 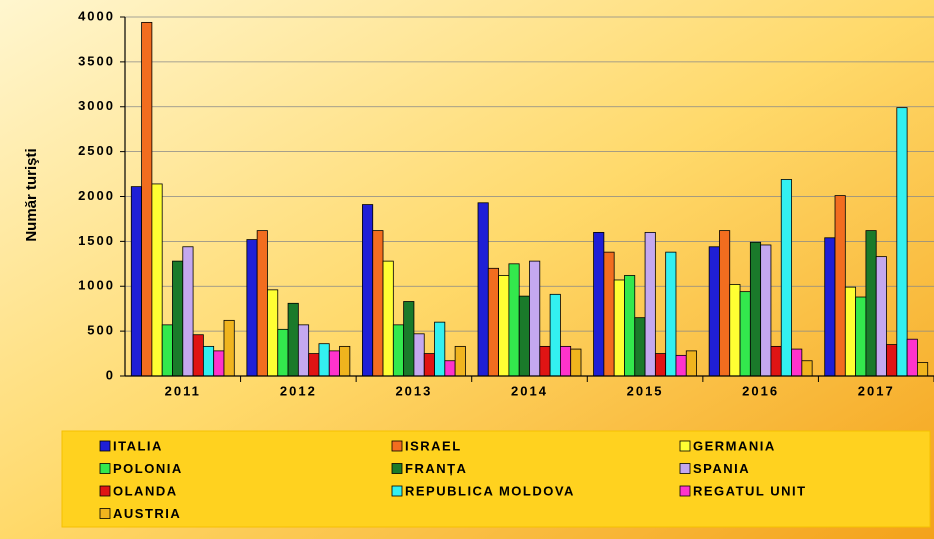 I want to click on legend-label: AUSTRIA, so click(x=147, y=513).